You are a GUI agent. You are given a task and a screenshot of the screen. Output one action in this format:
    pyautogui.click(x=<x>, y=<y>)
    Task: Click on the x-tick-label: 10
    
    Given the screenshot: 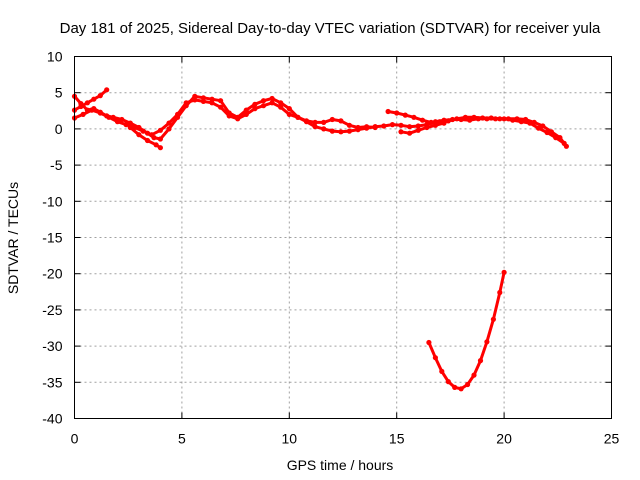 What is the action you would take?
    pyautogui.click(x=290, y=439)
    